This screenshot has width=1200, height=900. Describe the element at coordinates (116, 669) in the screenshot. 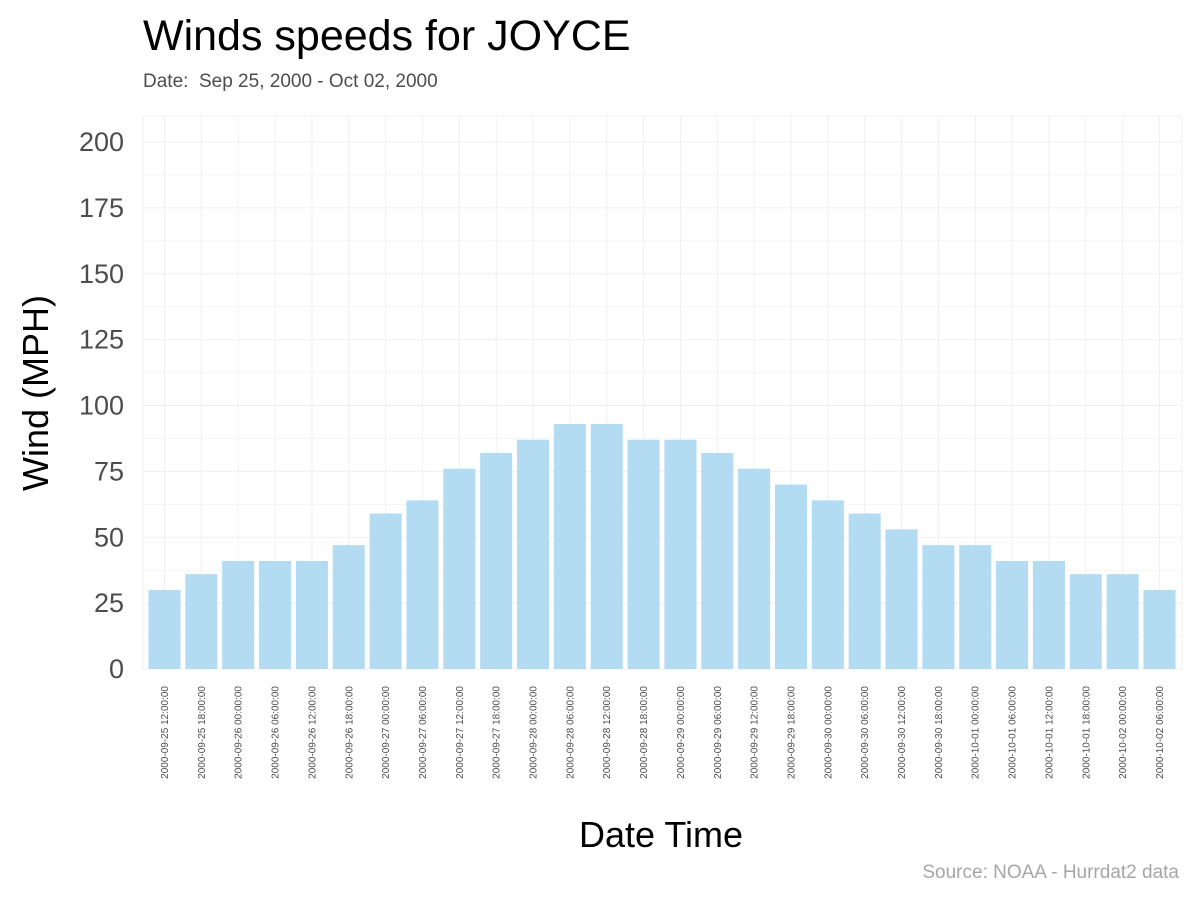

I see `y-tick-label: 0` at that location.